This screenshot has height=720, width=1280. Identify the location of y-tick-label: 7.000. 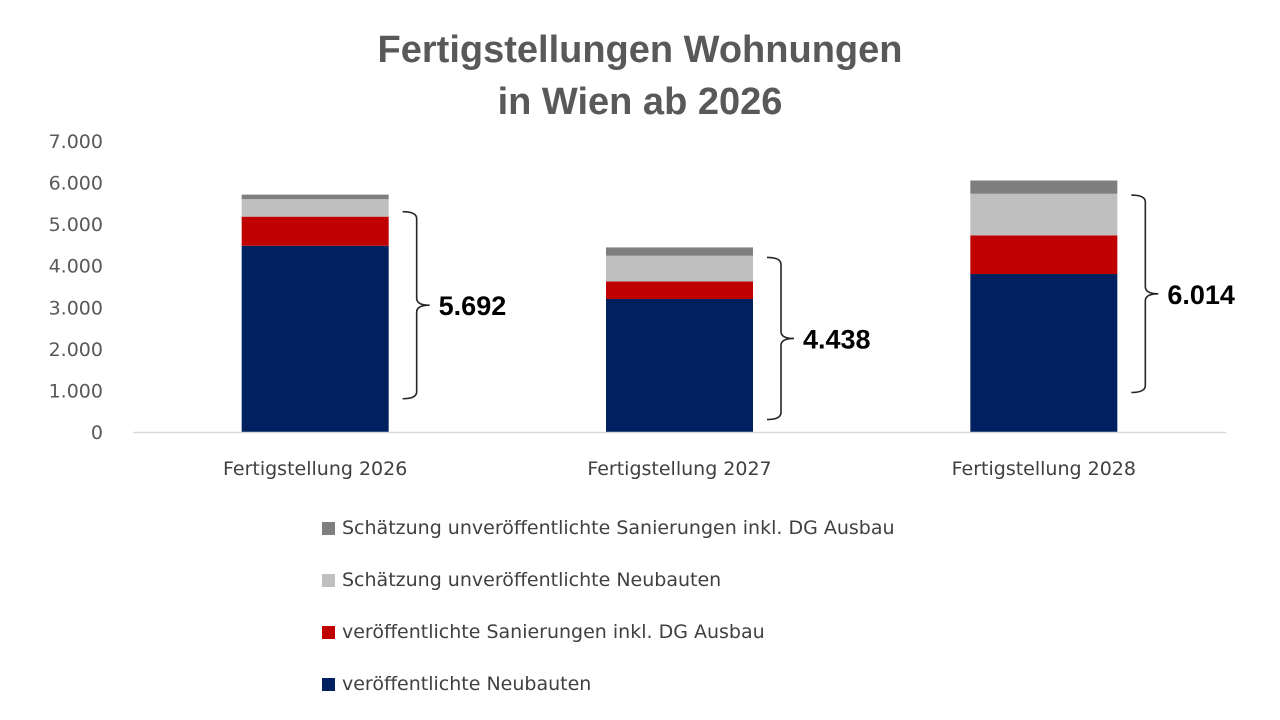
(76, 142).